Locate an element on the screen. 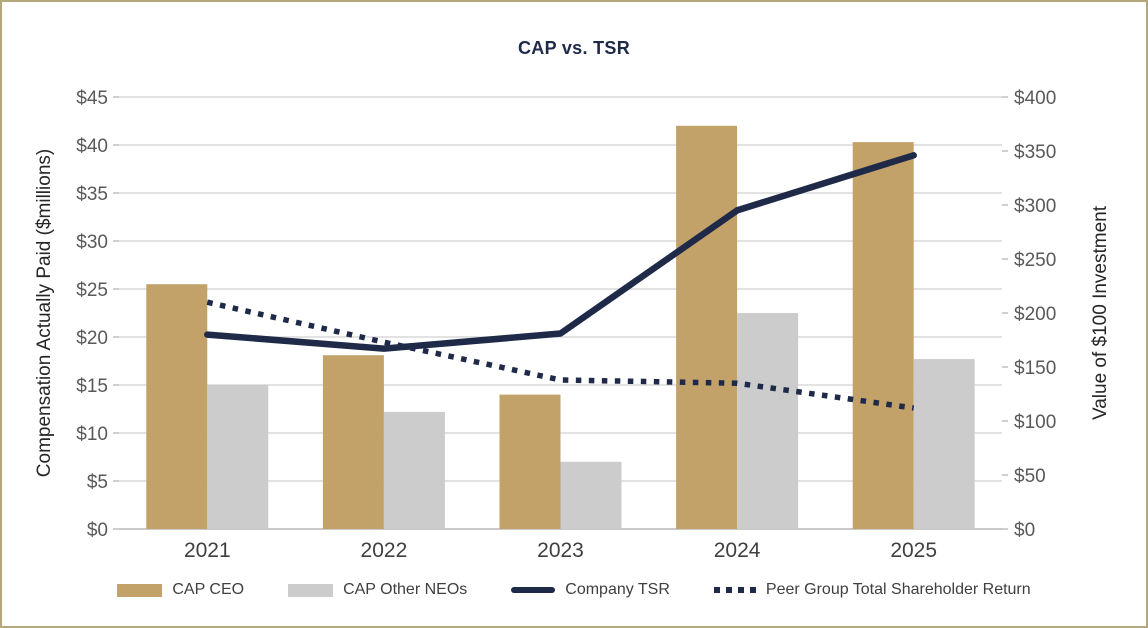 The height and width of the screenshot is (628, 1148). right-axis-tick-label: $400 is located at coordinates (1035, 98).